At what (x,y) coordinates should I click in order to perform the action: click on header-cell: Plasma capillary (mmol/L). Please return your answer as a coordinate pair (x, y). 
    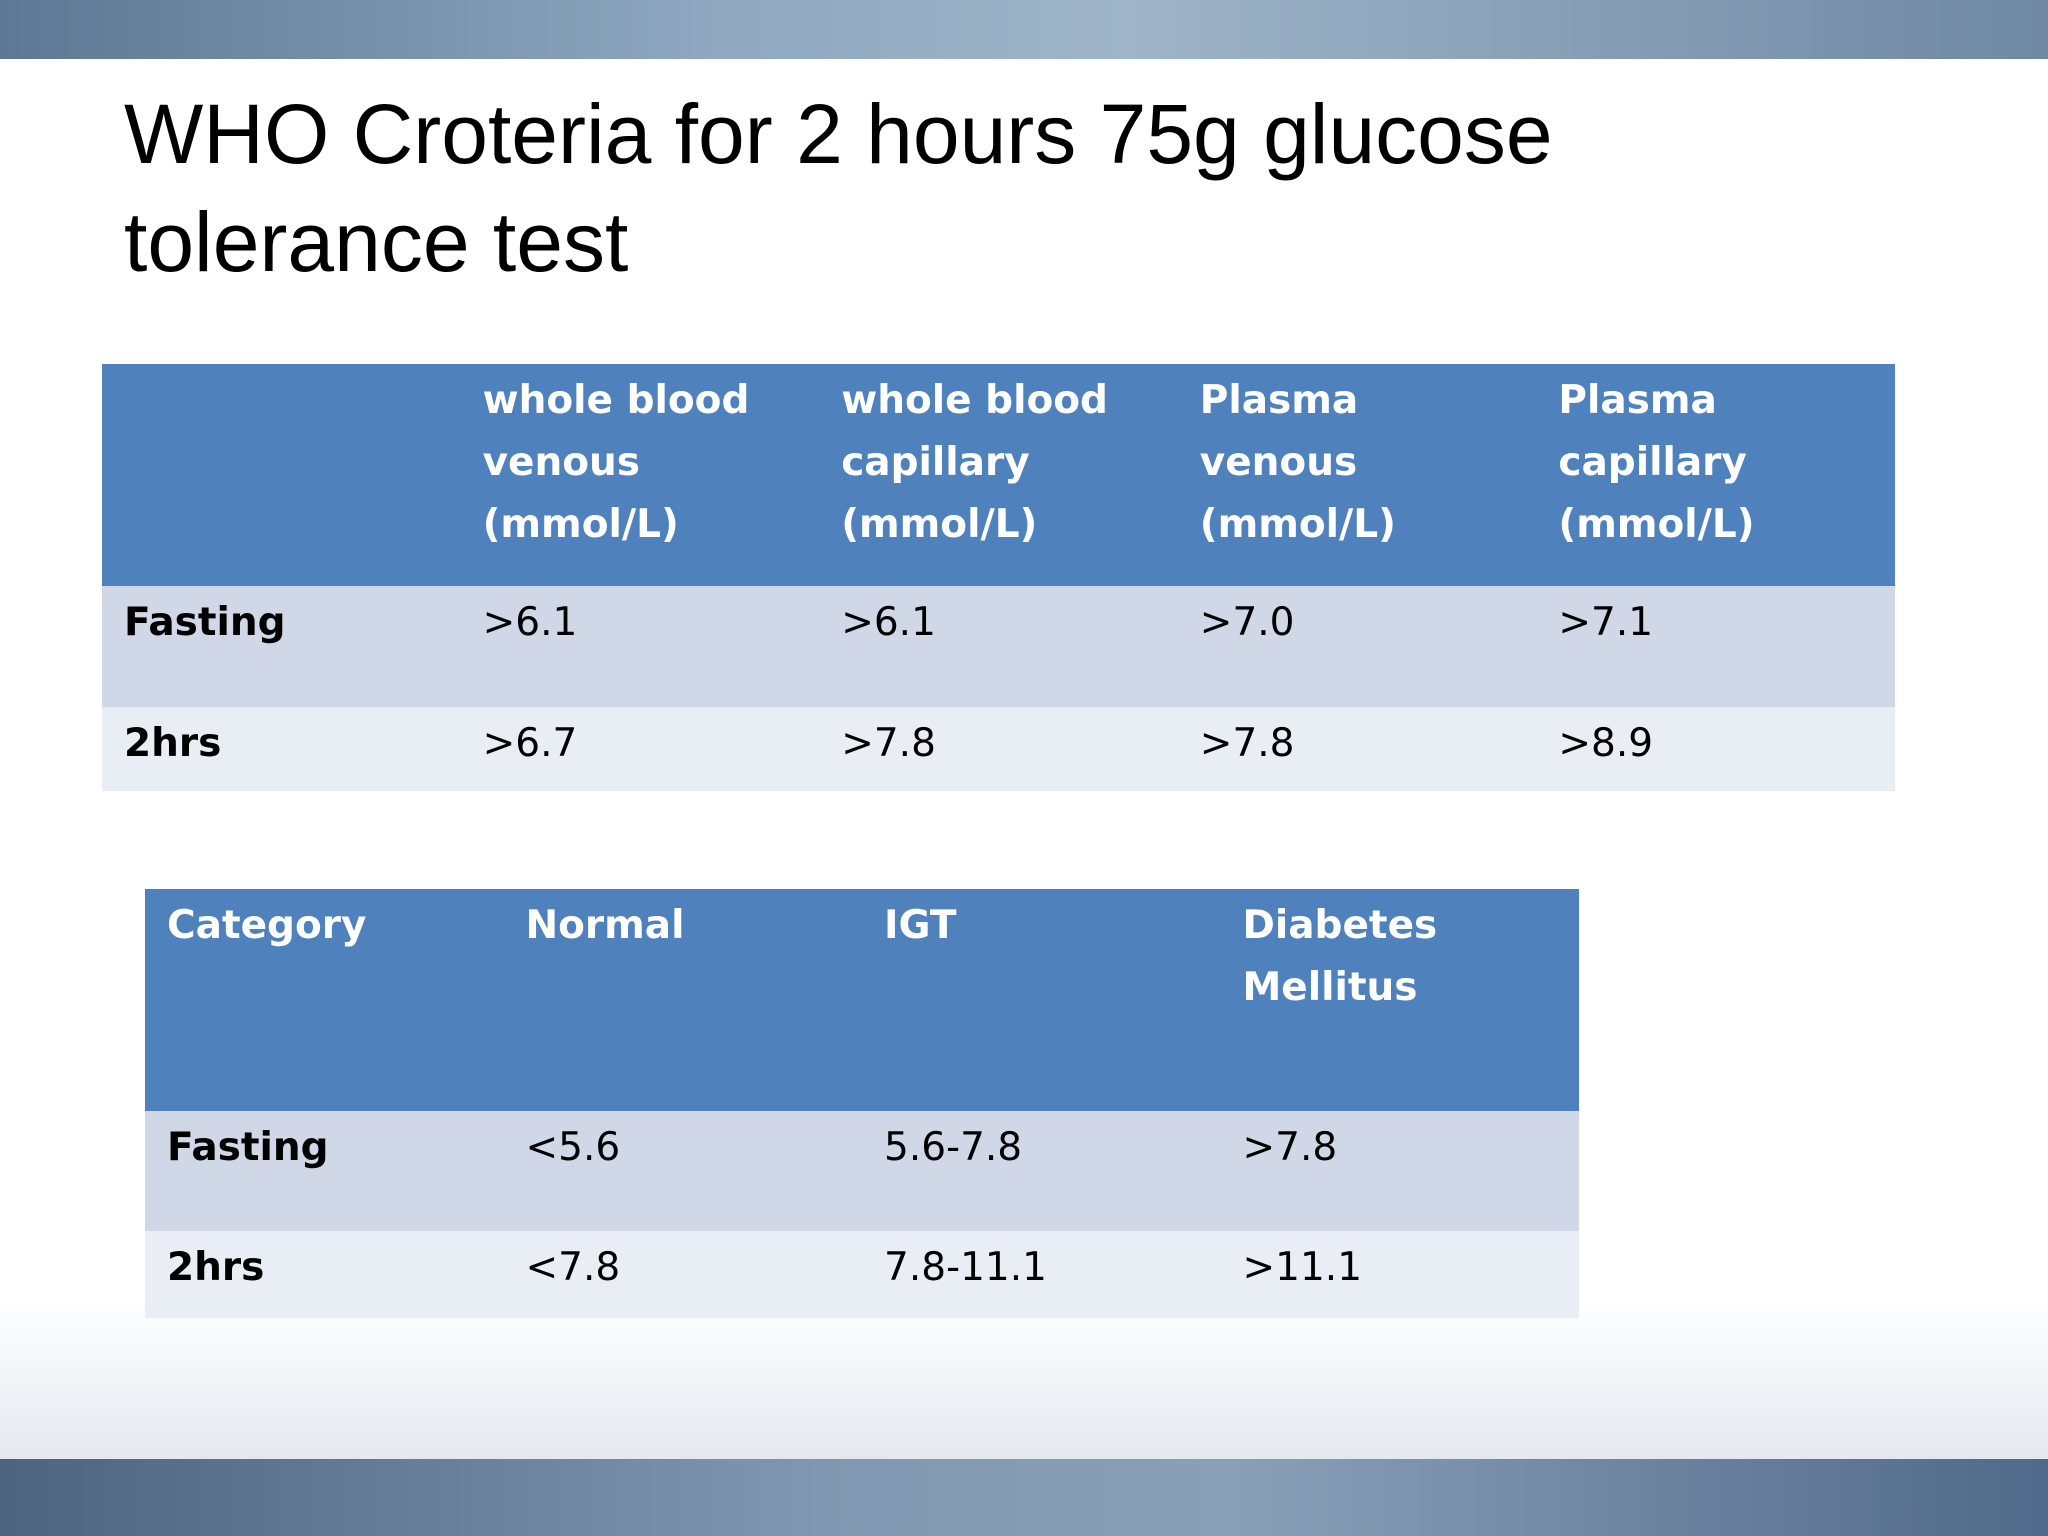
    Looking at the image, I should click on (1715, 475).